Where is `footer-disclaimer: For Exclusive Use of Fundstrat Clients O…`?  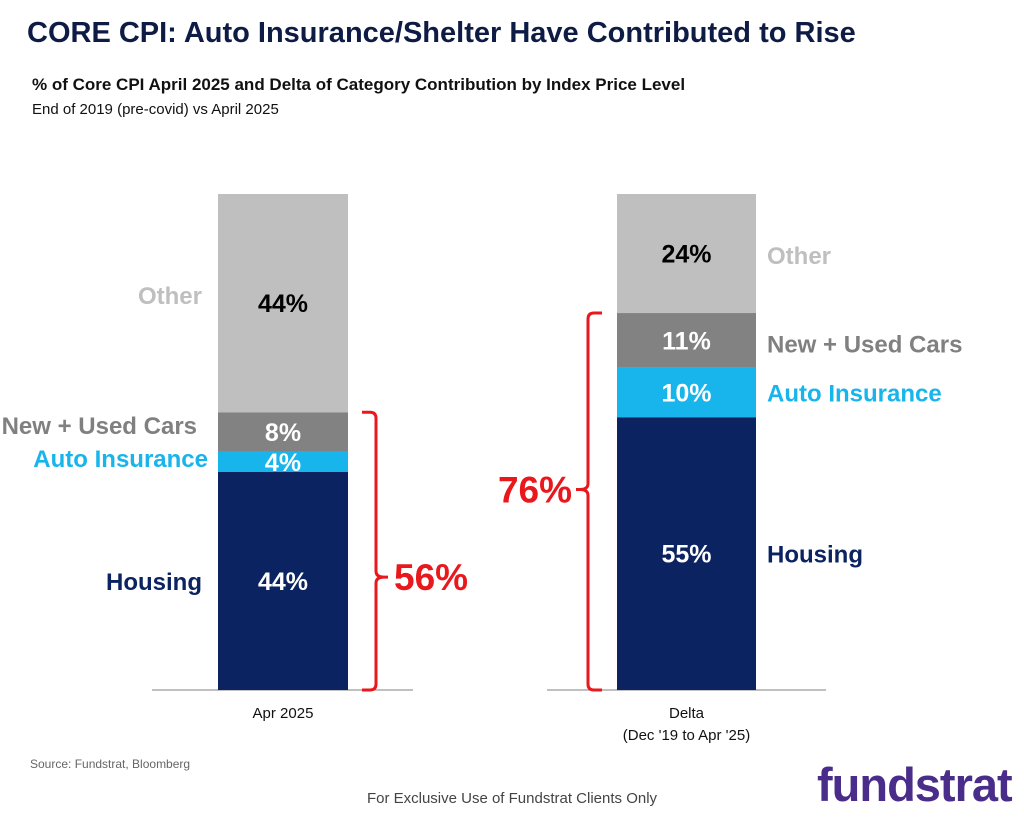 footer-disclaimer: For Exclusive Use of Fundstrat Clients O… is located at coordinates (512, 798).